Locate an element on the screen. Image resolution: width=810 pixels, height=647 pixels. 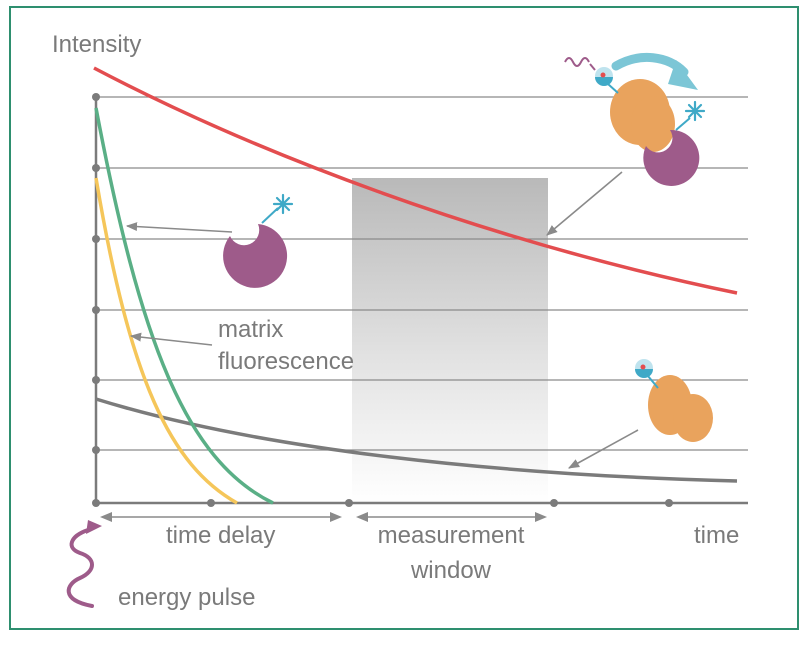
time-delay-label: time delay is located at coordinates (221, 535).